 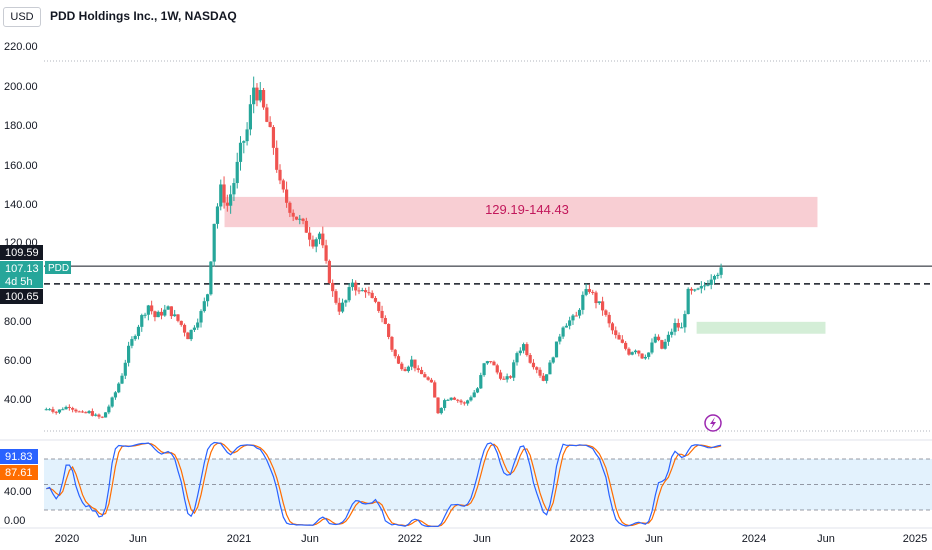 What do you see at coordinates (527, 209) in the screenshot?
I see `resistance-zone-label: 129.19-144.43` at bounding box center [527, 209].